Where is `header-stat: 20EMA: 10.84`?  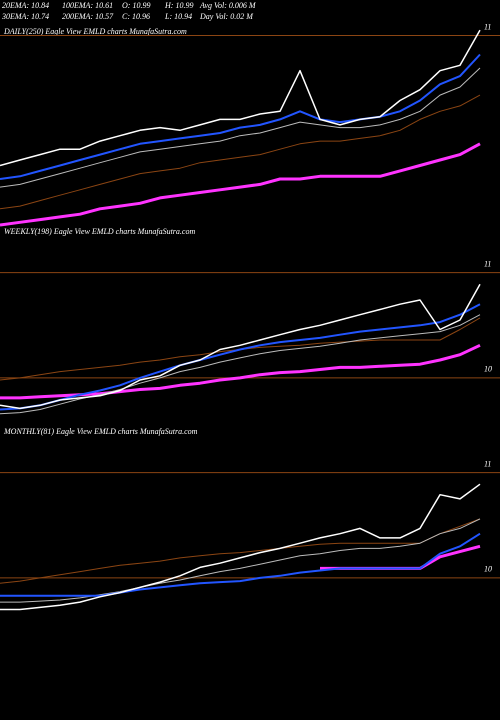
header-stat: 20EMA: 10.84 is located at coordinates (25, 5).